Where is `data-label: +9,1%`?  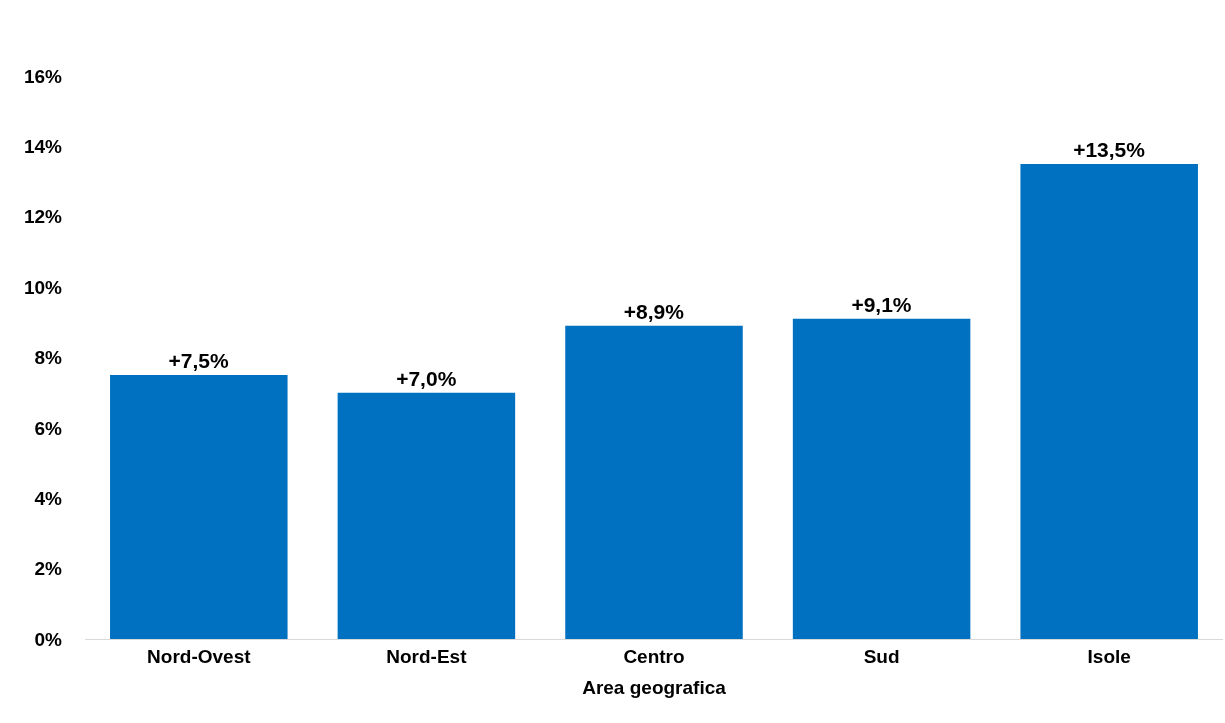
data-label: +9,1% is located at coordinates (881, 304).